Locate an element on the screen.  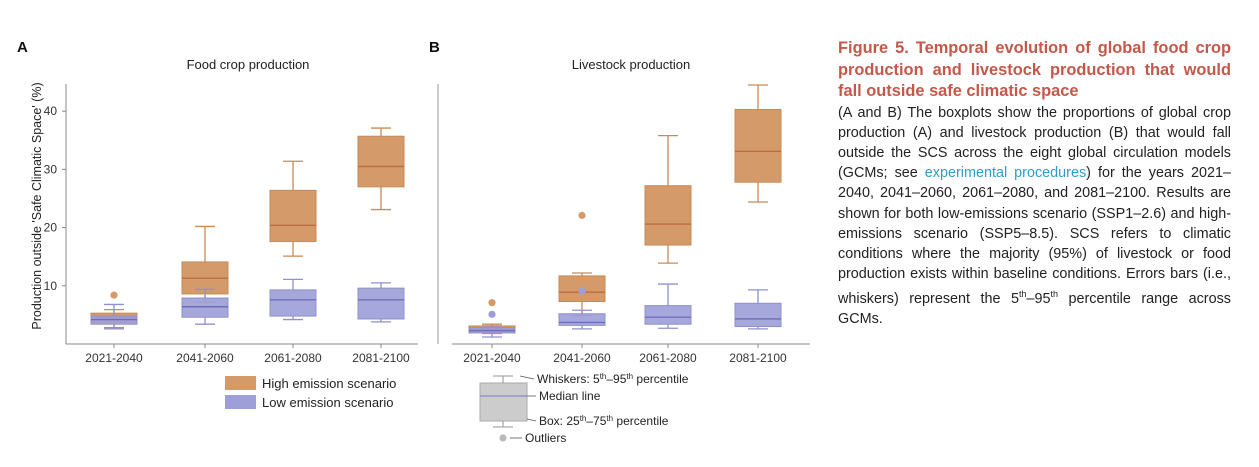
y-tick-label: 20 is located at coordinates (51, 228).